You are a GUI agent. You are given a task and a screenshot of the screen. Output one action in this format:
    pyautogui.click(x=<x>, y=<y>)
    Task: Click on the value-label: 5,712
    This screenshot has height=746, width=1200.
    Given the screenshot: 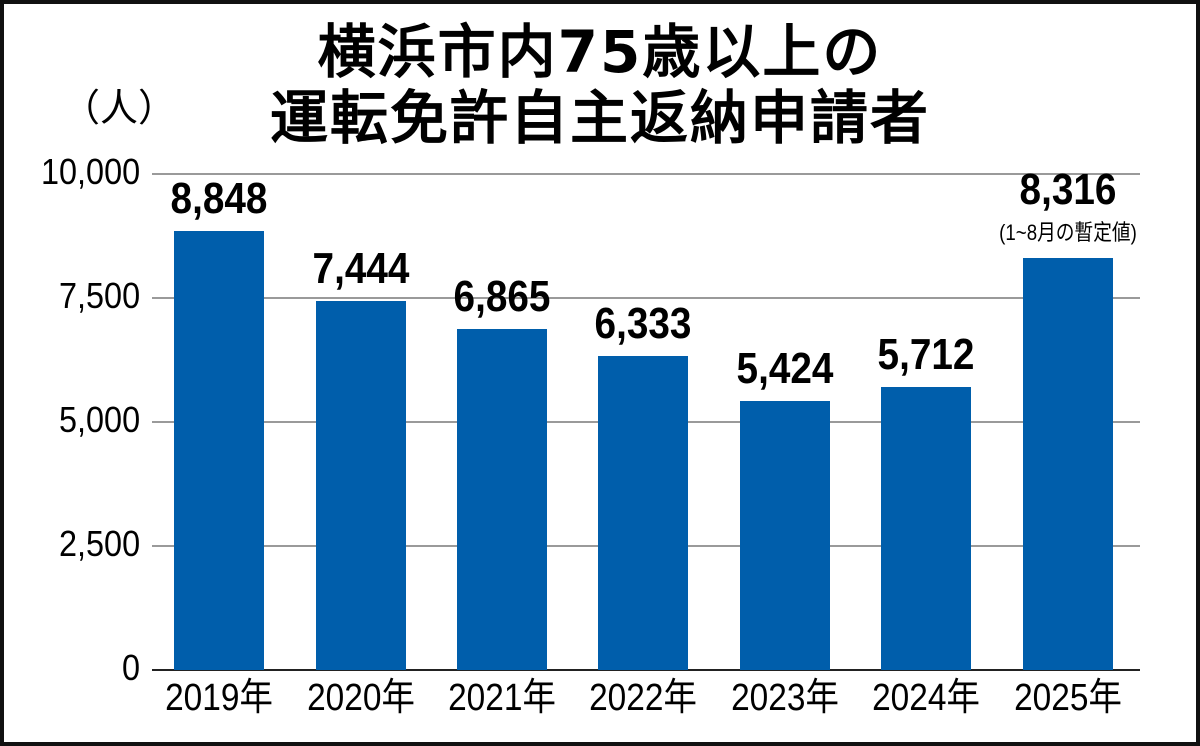 What is the action you would take?
    pyautogui.click(x=926, y=354)
    